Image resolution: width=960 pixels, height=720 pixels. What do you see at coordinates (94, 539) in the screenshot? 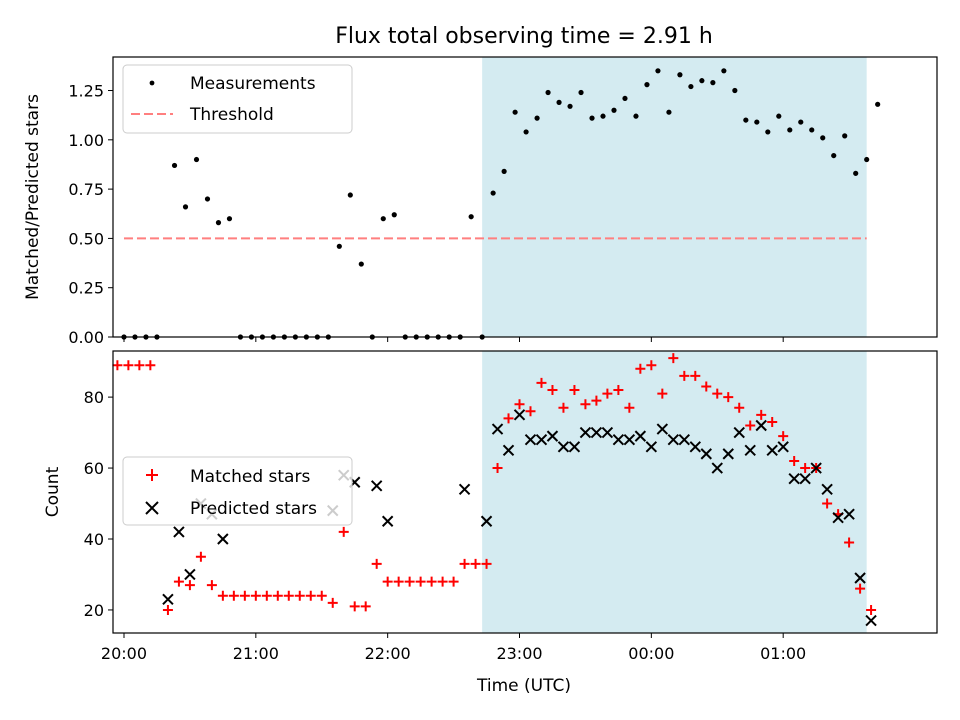
I see `y-tick-label: 40` at bounding box center [94, 539].